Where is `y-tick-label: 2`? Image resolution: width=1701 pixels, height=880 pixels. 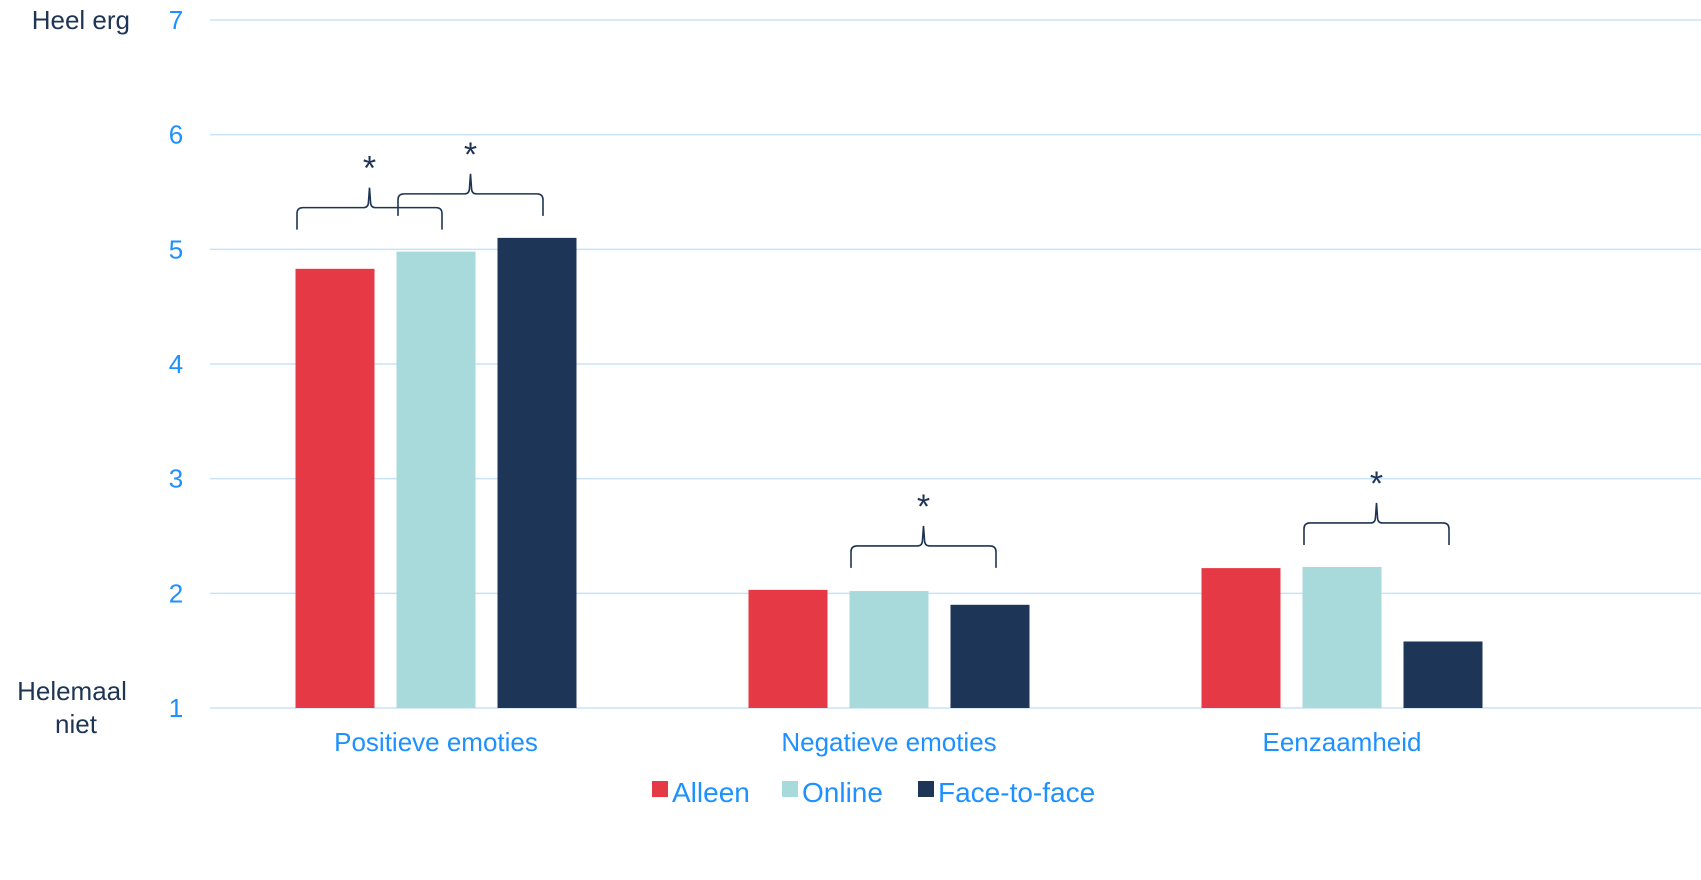 y-tick-label: 2 is located at coordinates (176, 593).